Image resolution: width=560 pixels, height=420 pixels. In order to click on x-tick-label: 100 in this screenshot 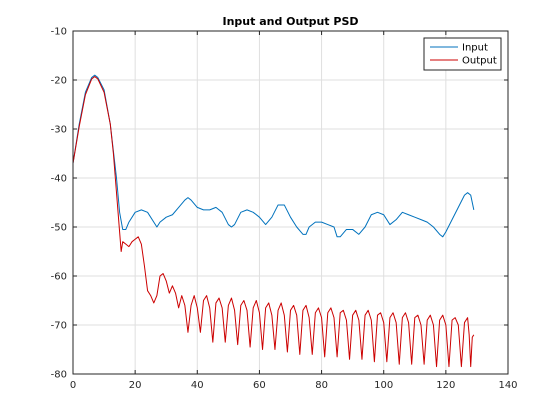, I will do `click(383, 385)`.